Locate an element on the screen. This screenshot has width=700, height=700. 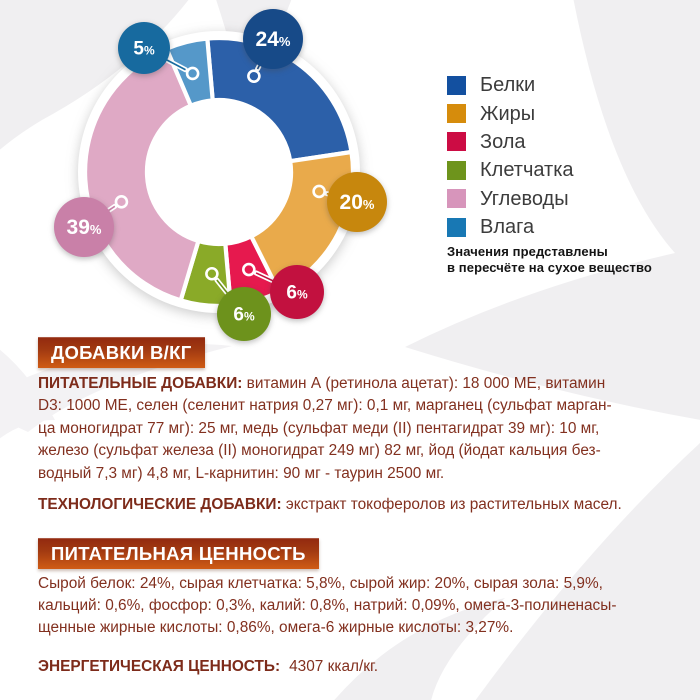
legend-item-4: Углеводы is located at coordinates (510, 199).